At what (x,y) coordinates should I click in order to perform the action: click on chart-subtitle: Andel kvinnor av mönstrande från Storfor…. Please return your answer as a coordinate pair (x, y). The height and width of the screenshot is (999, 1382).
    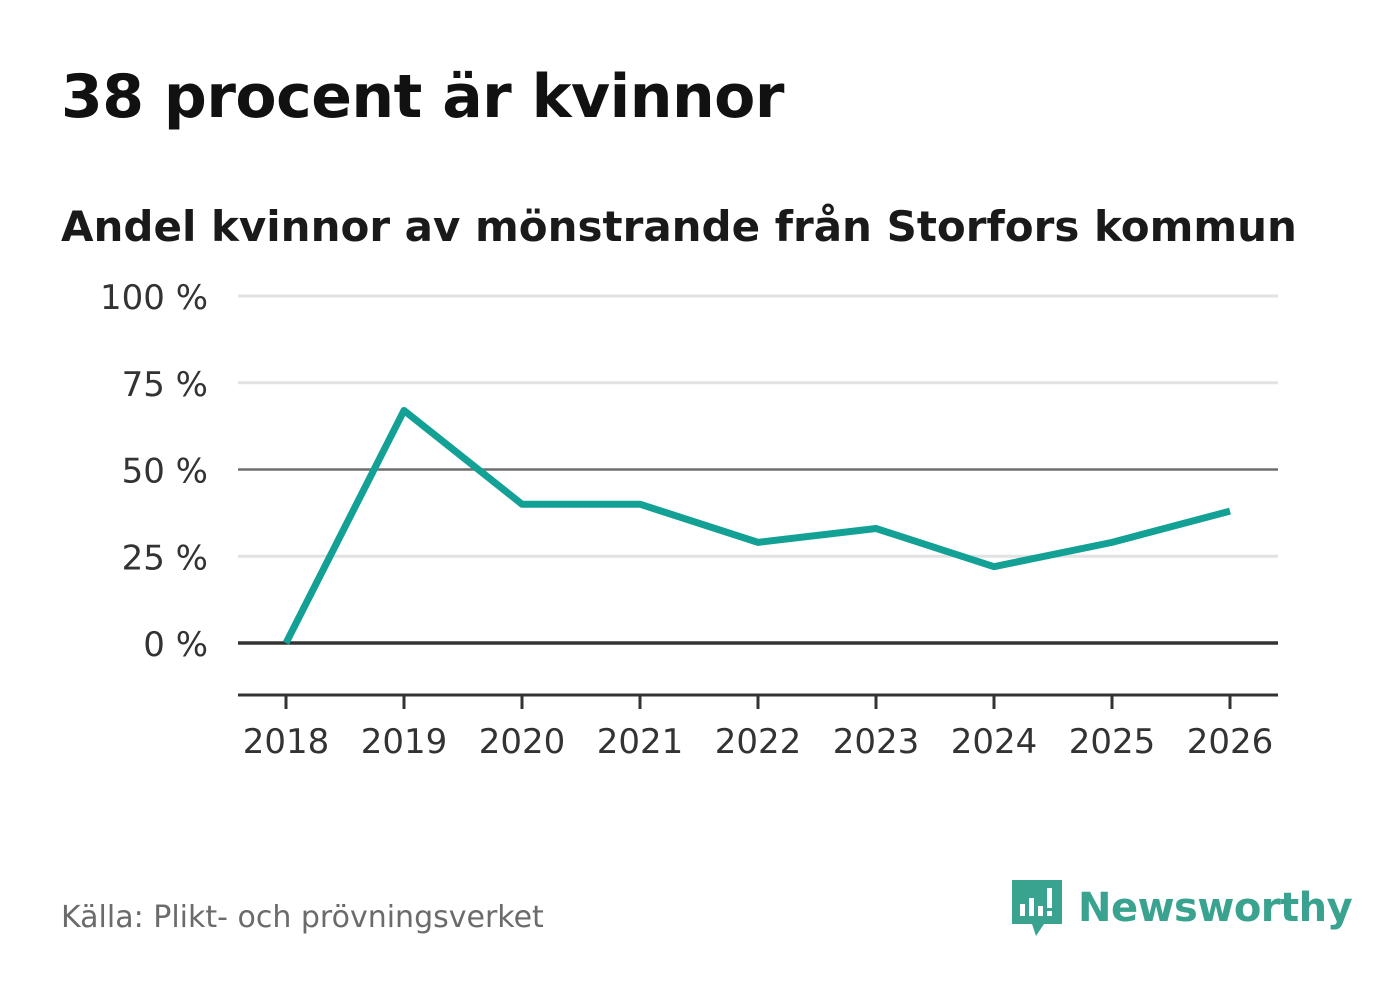
    Looking at the image, I should click on (679, 226).